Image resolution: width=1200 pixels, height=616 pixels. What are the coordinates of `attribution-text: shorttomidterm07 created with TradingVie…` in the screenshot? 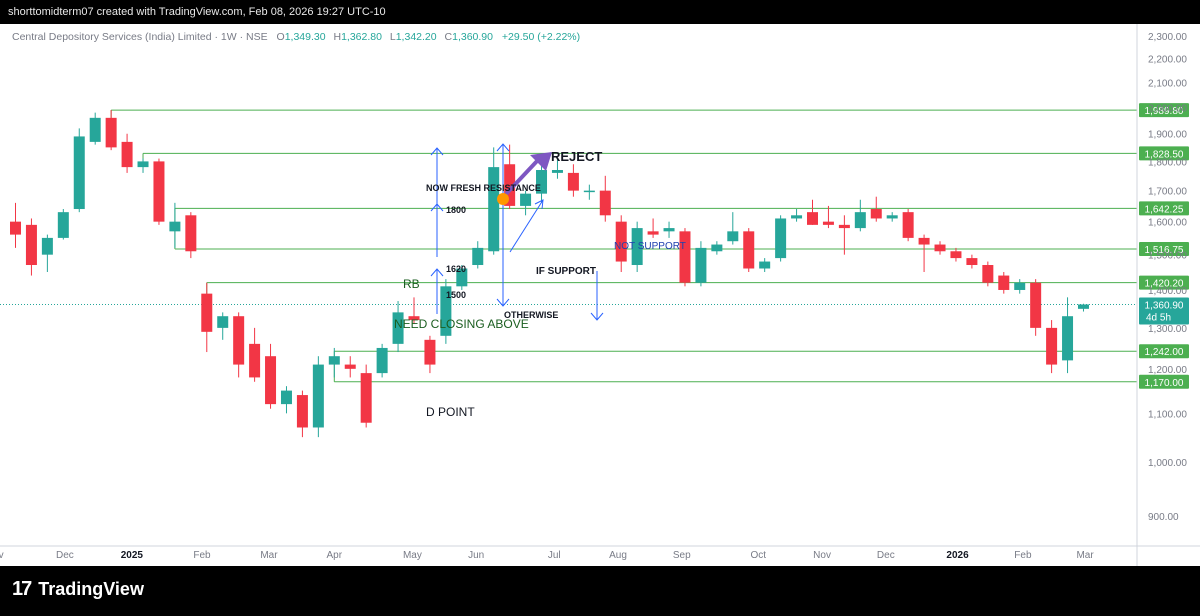 It's located at (197, 12).